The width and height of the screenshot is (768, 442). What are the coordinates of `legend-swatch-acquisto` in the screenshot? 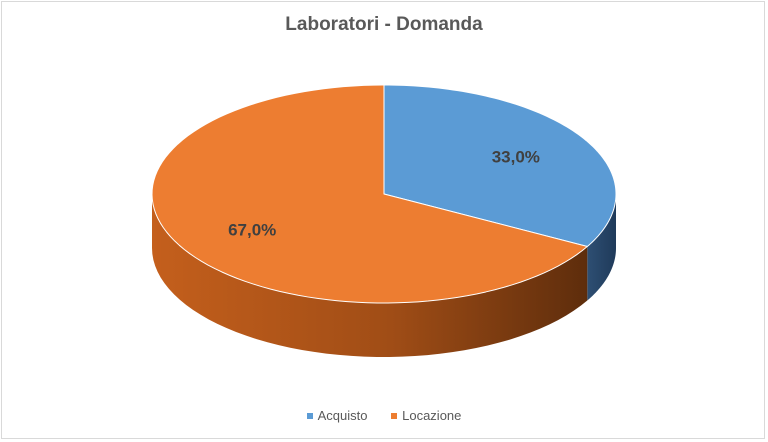 It's located at (309, 415).